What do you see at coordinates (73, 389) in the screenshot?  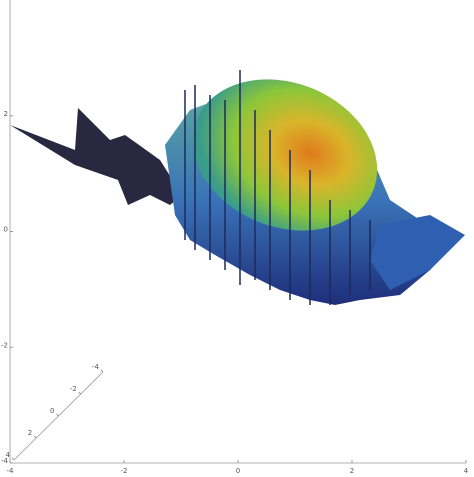 I see `z-tick-label: -2` at bounding box center [73, 389].